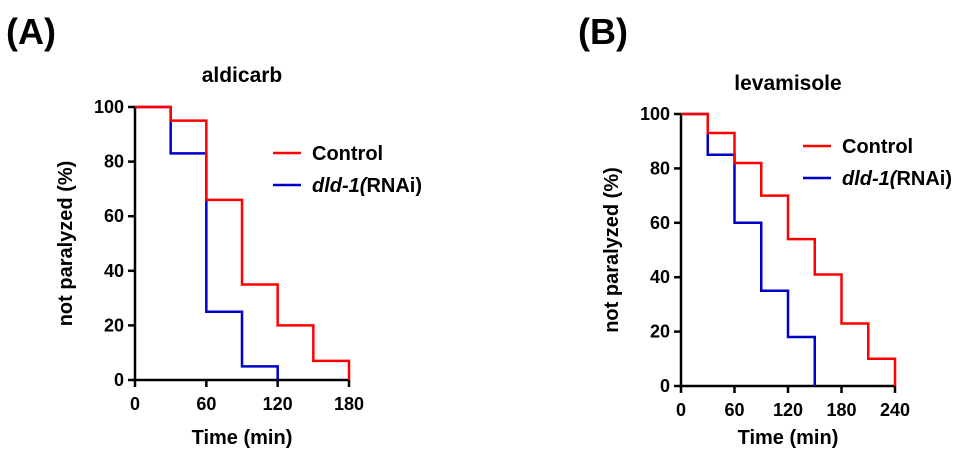  Describe the element at coordinates (242, 75) in the screenshot. I see `chart-title: aldicarb` at that location.